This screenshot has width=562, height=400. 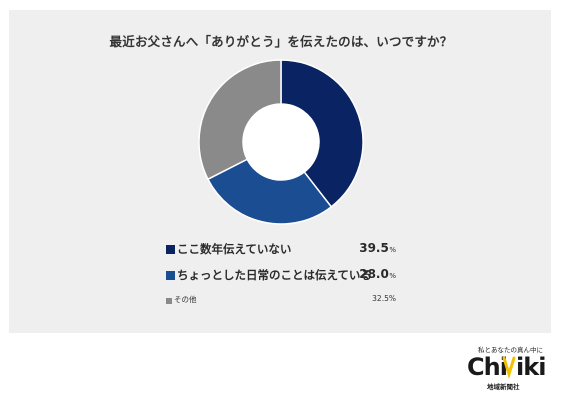 I want to click on brand-tagline: 私とあなたの真ん中に, so click(x=510, y=350).